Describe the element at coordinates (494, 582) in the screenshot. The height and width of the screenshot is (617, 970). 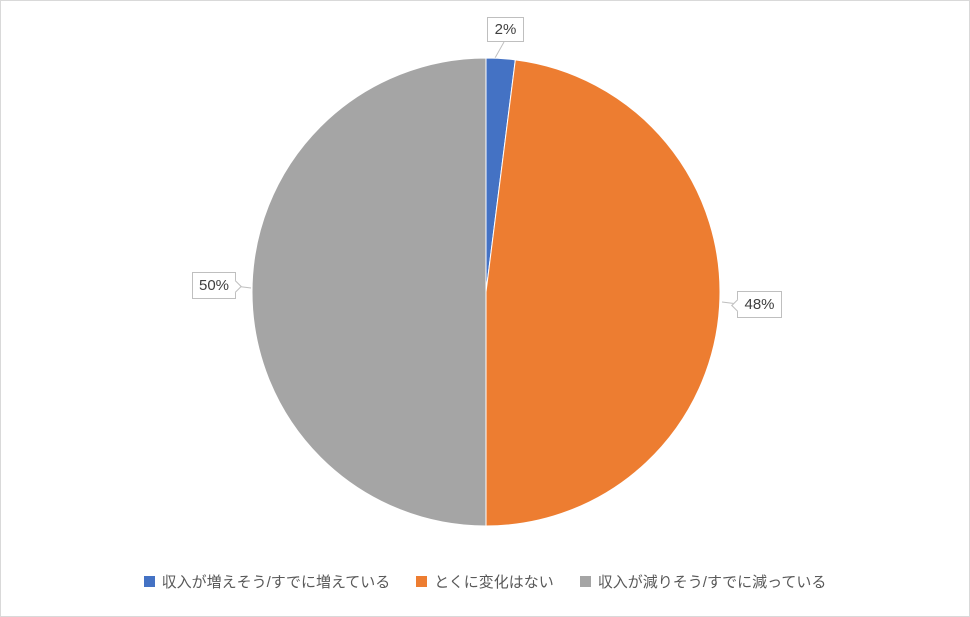
I see `legend-label: とくに変化はない` at that location.